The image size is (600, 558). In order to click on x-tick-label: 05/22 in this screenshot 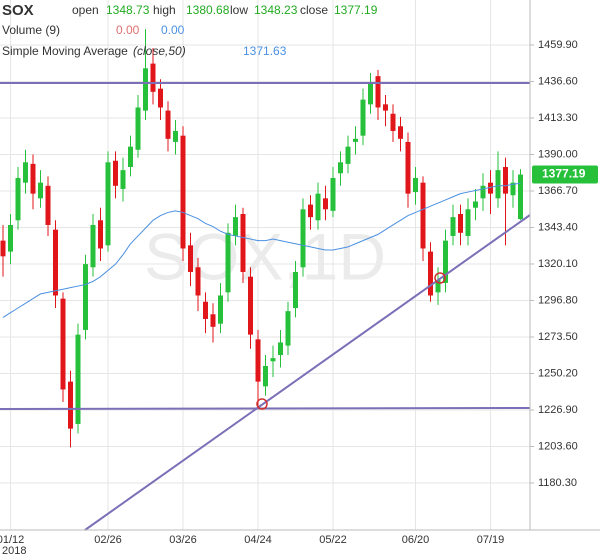, I will do `click(333, 540)`.